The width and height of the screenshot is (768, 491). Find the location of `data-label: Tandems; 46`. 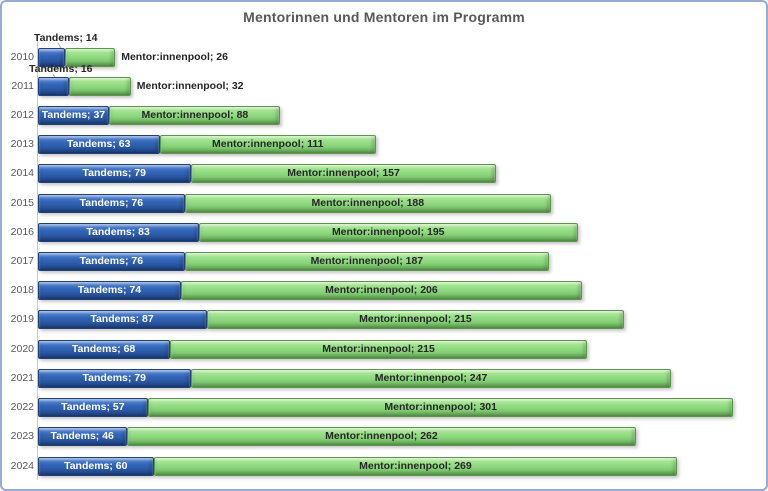

data-label: Tandems; 46 is located at coordinates (82, 436).